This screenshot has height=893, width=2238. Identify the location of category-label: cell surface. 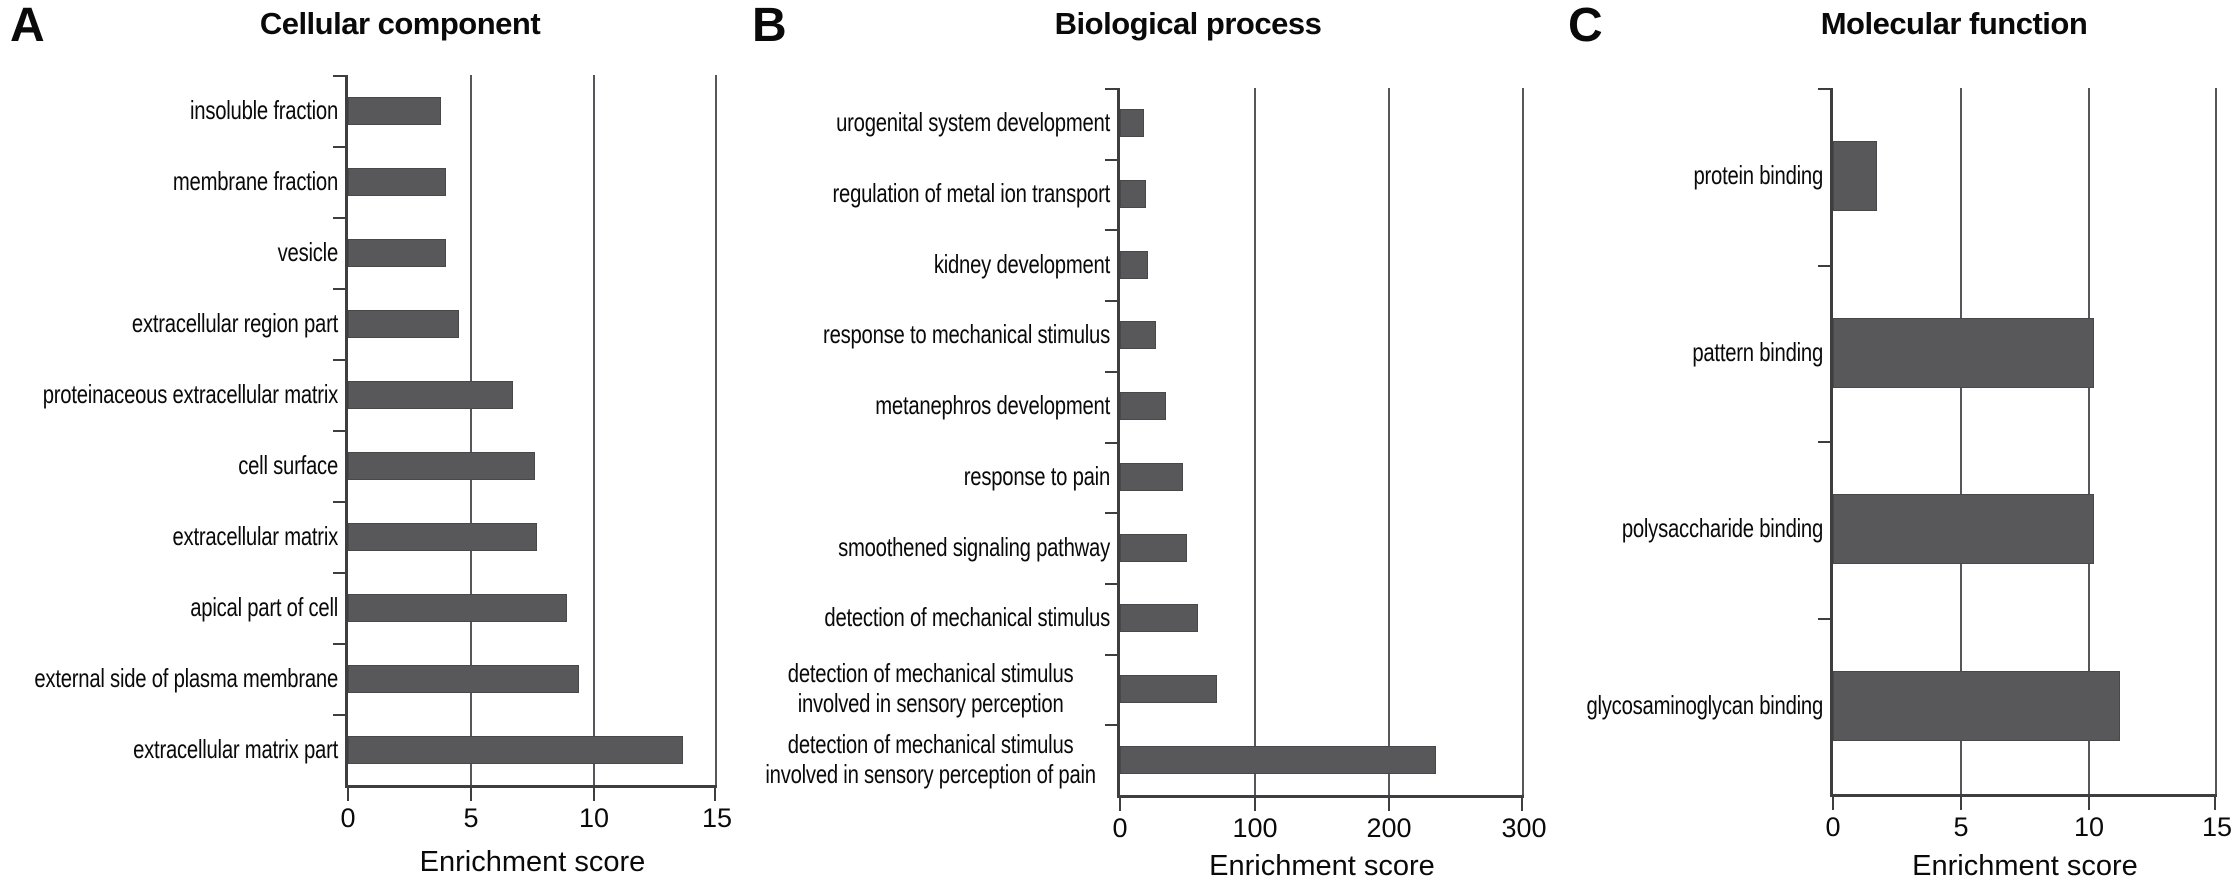
(288, 465).